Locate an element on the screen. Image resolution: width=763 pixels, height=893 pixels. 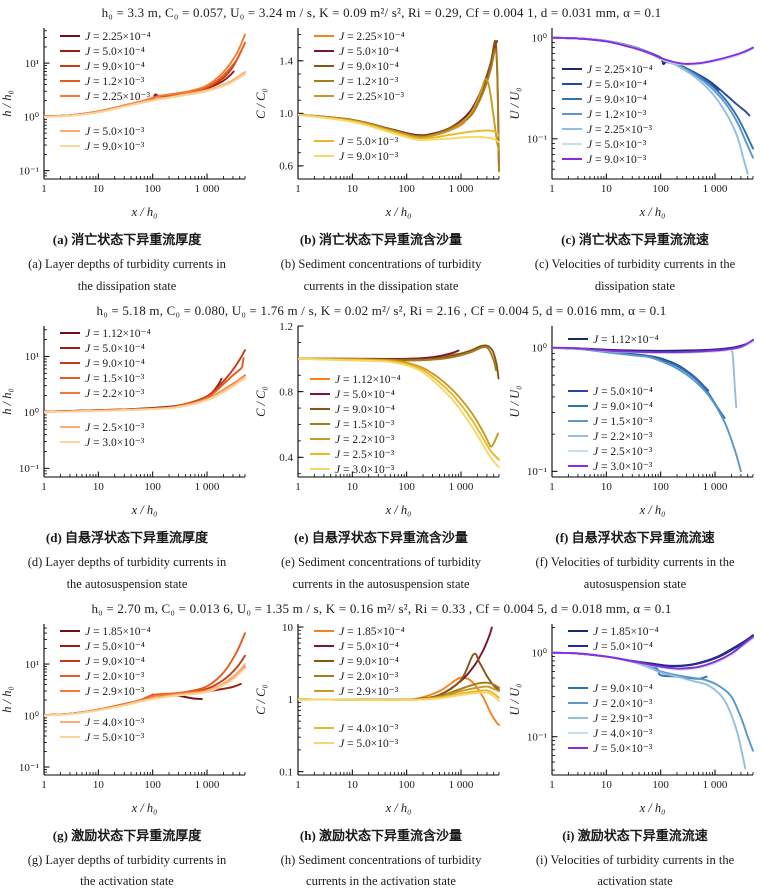
y-tick-label: 10 is located at coordinates (288, 627).